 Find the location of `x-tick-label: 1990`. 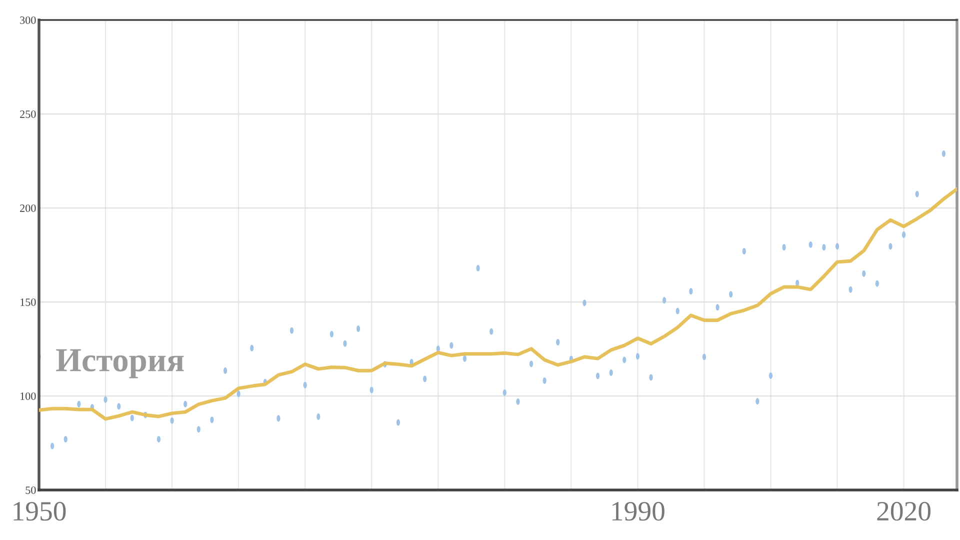

x-tick-label: 1990 is located at coordinates (638, 511).